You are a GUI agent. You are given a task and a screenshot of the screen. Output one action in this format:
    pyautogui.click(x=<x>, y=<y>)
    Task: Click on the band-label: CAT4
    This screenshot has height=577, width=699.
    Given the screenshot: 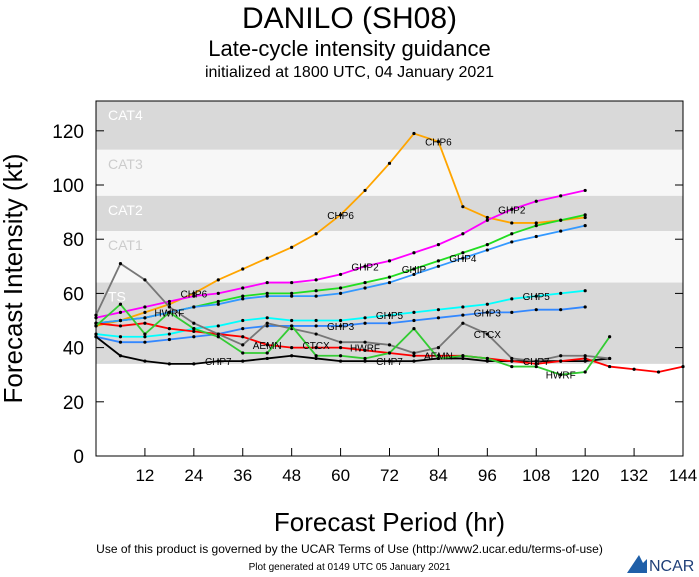 What is the action you would take?
    pyautogui.click(x=125, y=115)
    